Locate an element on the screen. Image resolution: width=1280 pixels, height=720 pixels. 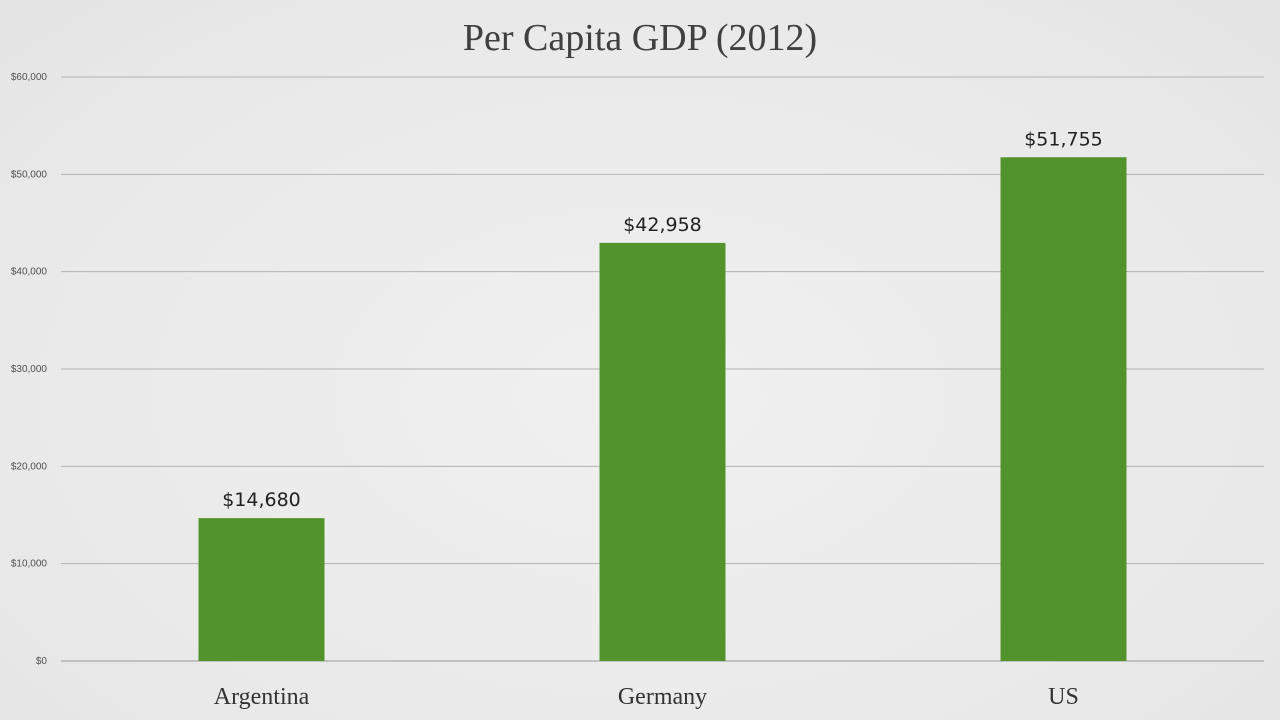
y-tick-label: $30,000 is located at coordinates (29, 369).